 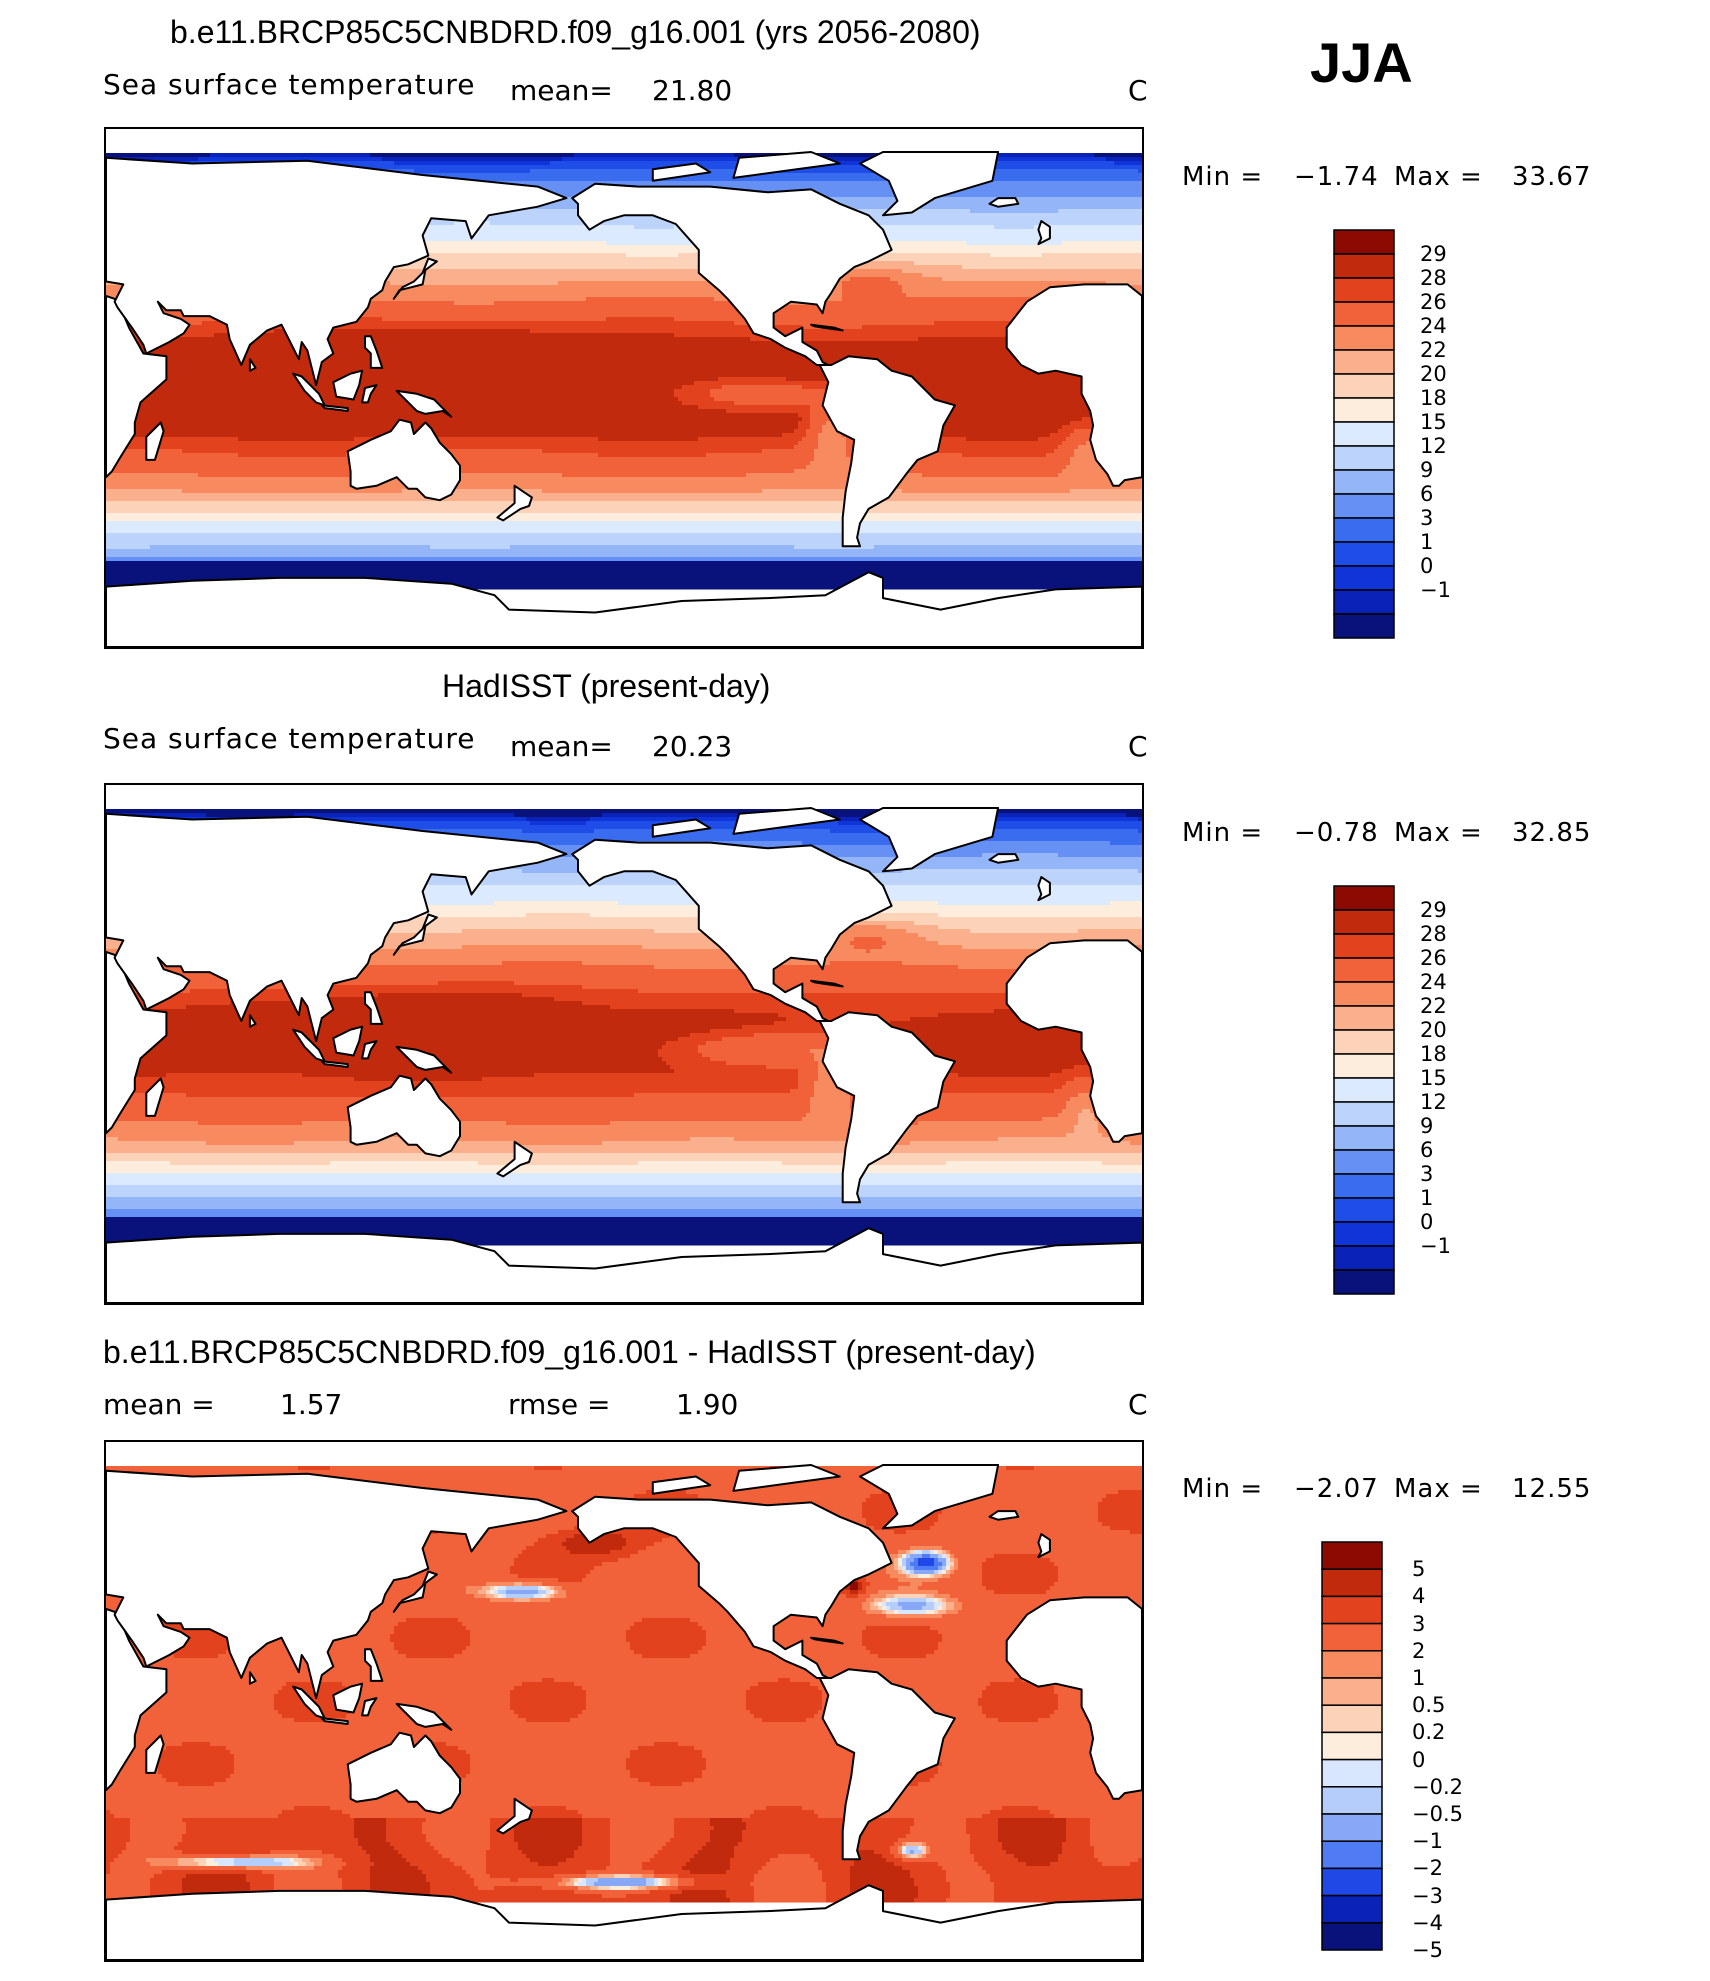 What do you see at coordinates (1427, 1126) in the screenshot?
I see `colorbar-2-tick-label: 9` at bounding box center [1427, 1126].